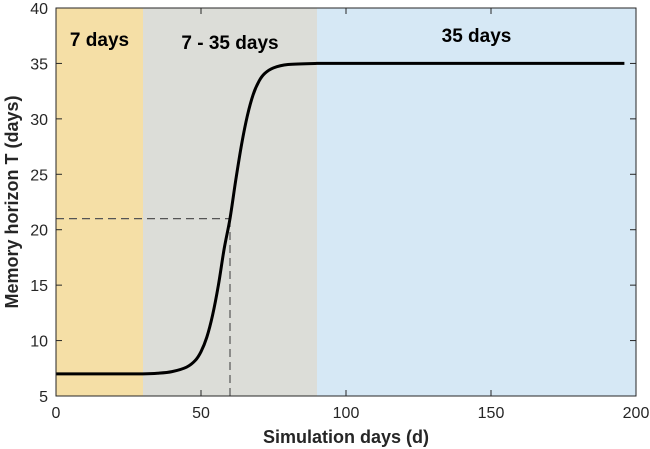  What do you see at coordinates (99, 202) in the screenshot?
I see `region-band` at bounding box center [99, 202].